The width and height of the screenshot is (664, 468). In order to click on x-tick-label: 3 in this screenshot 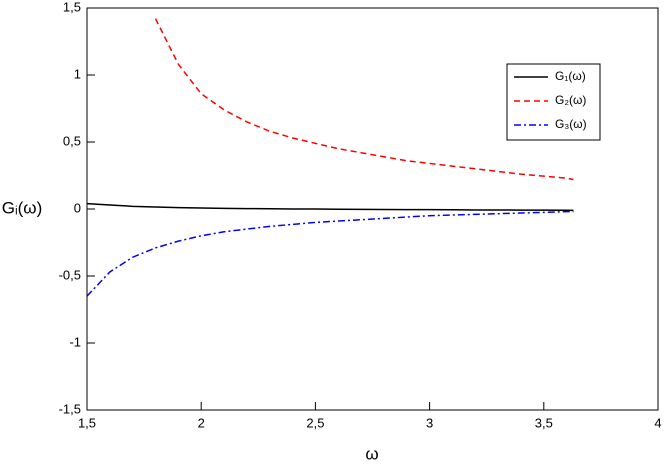, I will do `click(429, 422)`.